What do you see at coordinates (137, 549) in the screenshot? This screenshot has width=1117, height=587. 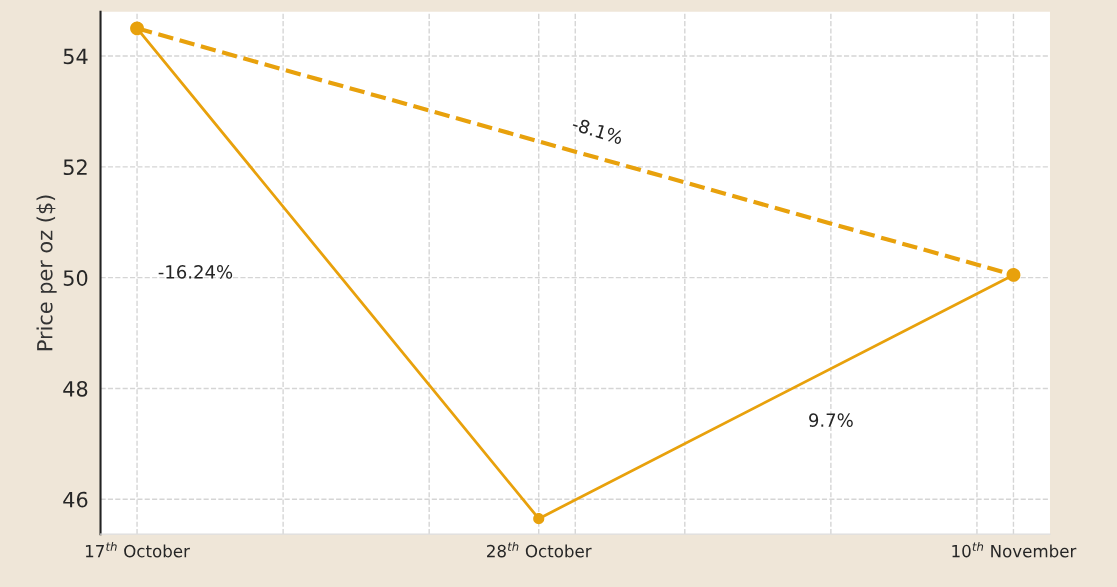 I see `x-tick-label: 17$^{th}$ October` at bounding box center [137, 549].